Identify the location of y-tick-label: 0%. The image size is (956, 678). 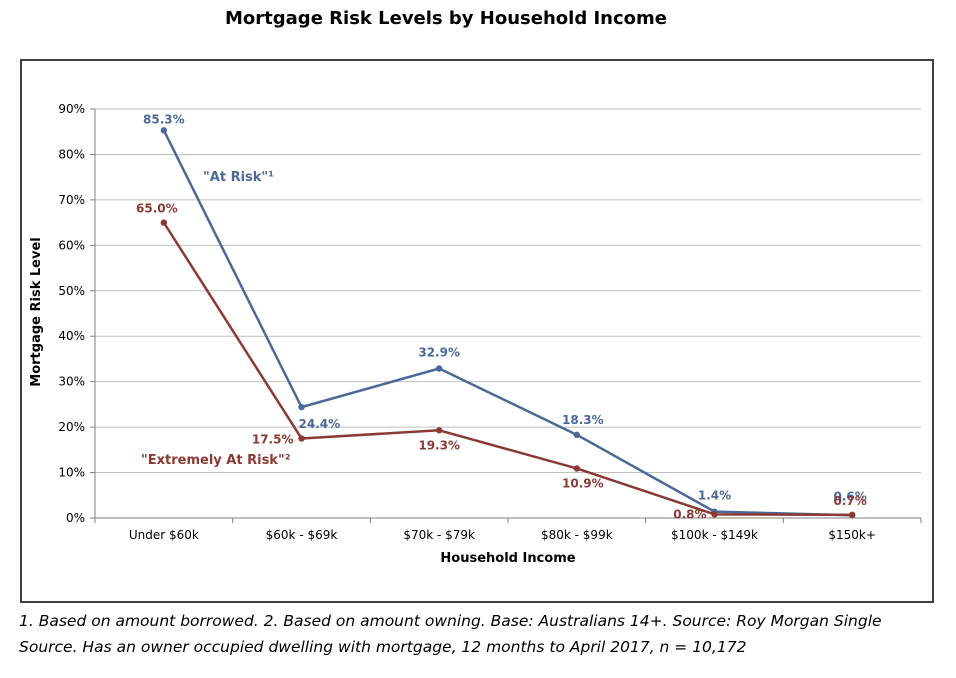
(75, 518).